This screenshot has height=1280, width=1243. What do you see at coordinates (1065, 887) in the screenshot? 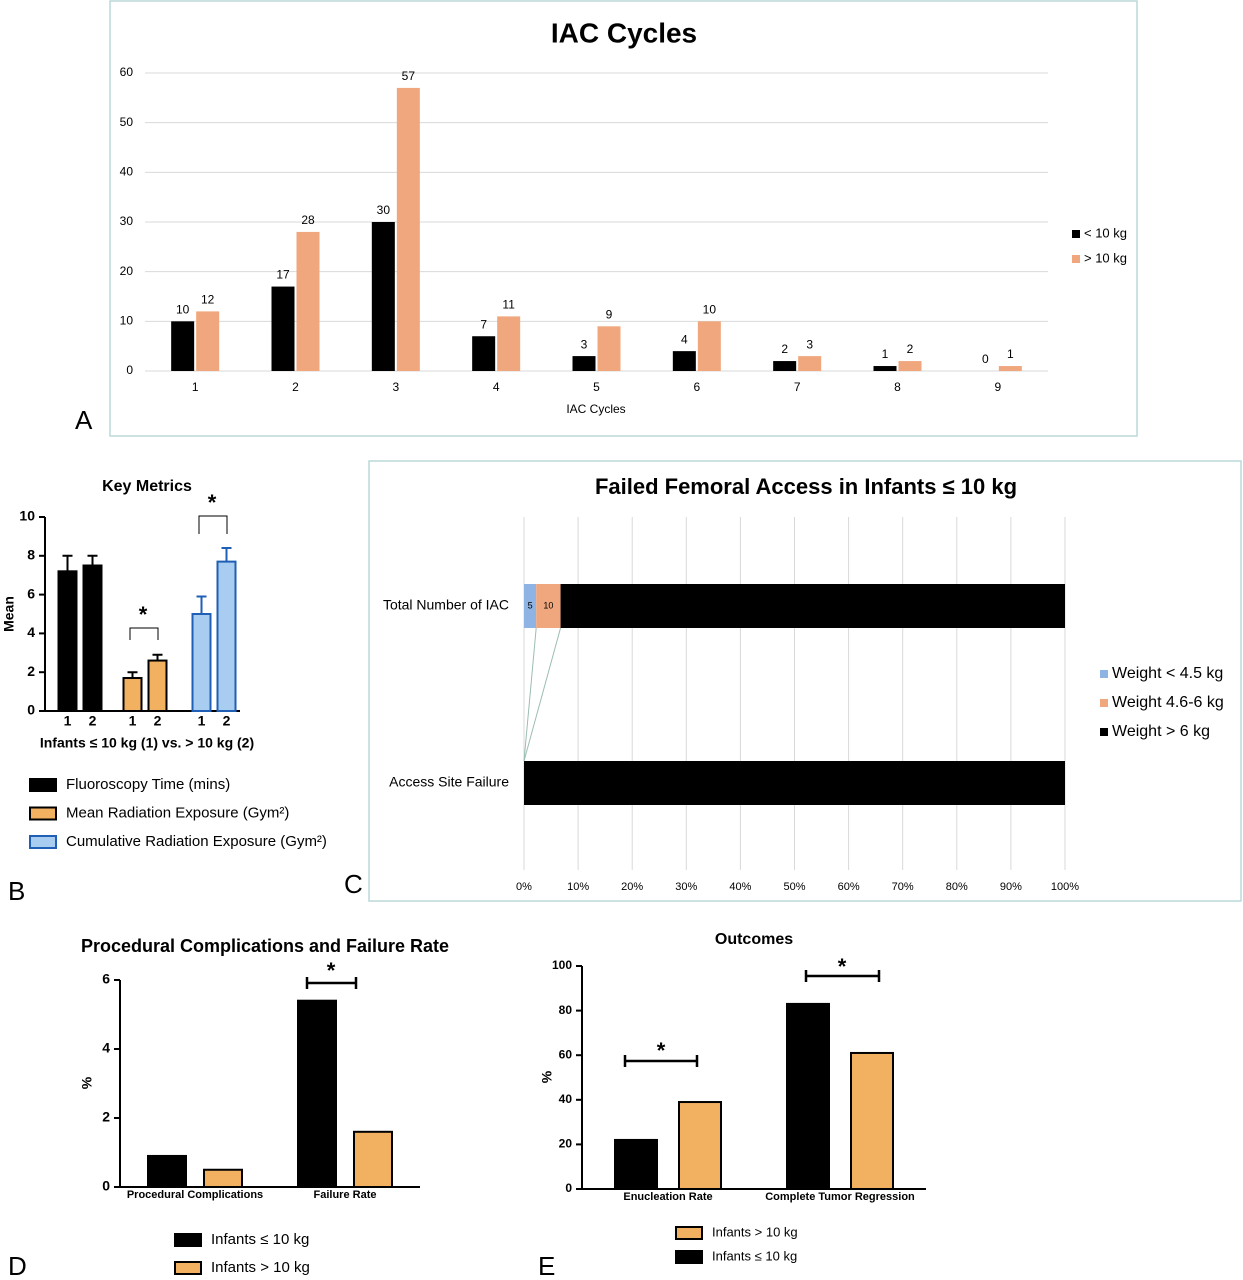
I see `x-tick-label: 100%` at bounding box center [1065, 887].